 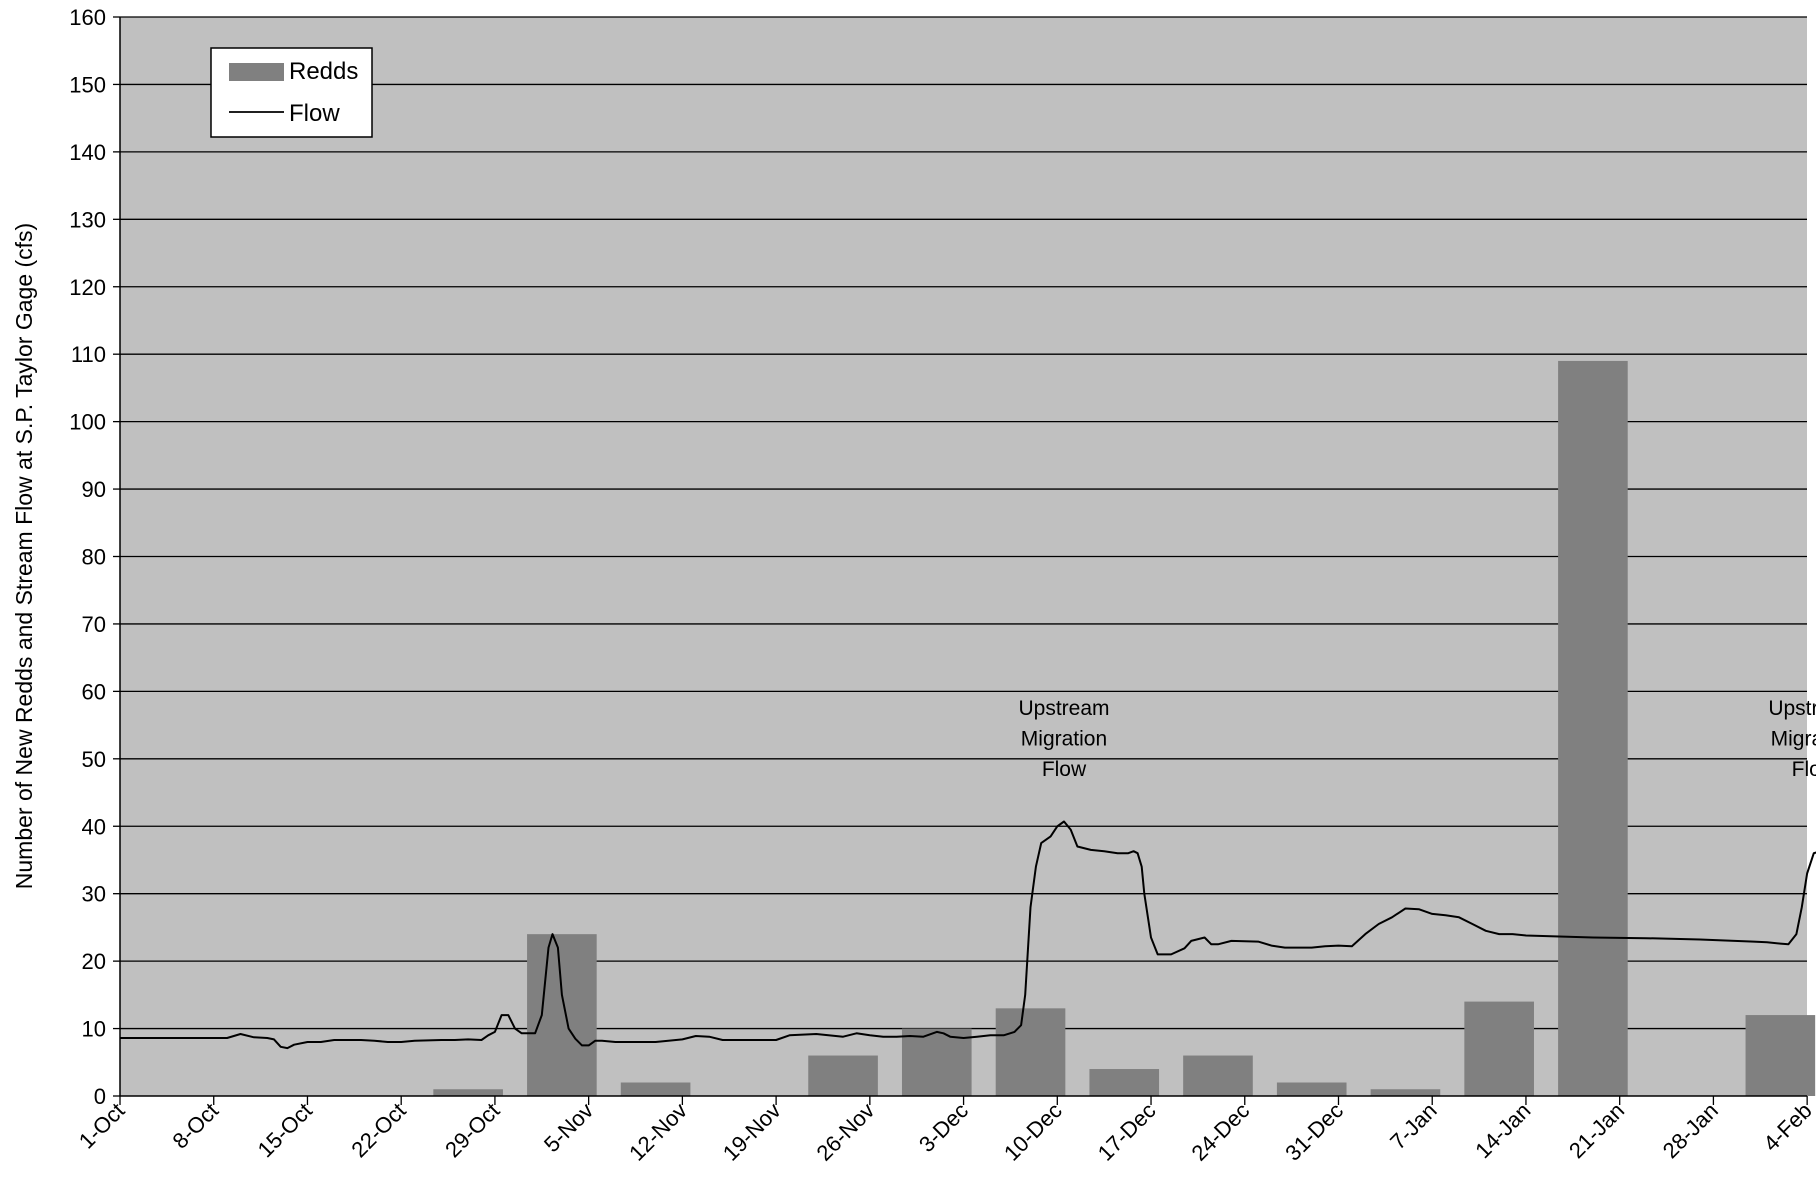 I want to click on x-tick-label: 17-Dec, so click(x=1127, y=1132).